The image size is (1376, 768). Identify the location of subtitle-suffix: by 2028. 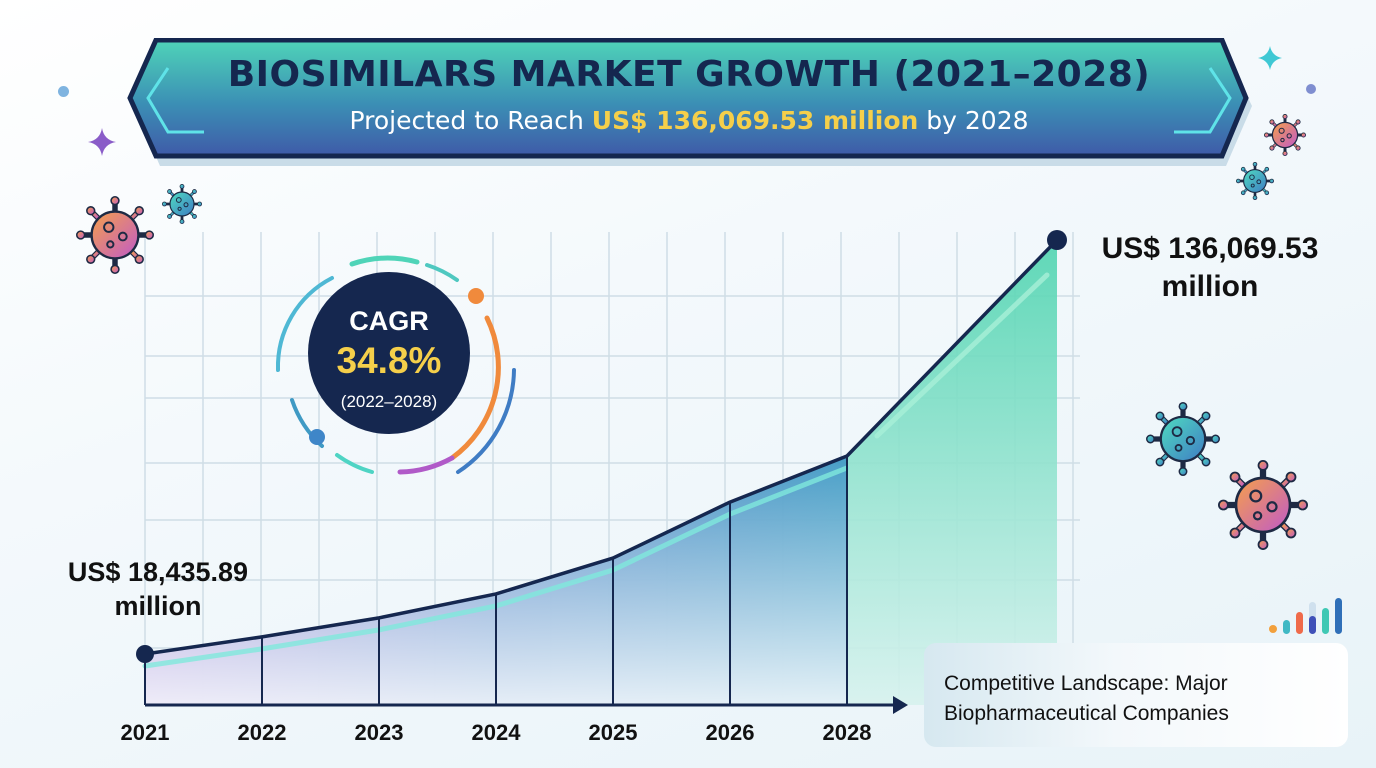
(977, 120).